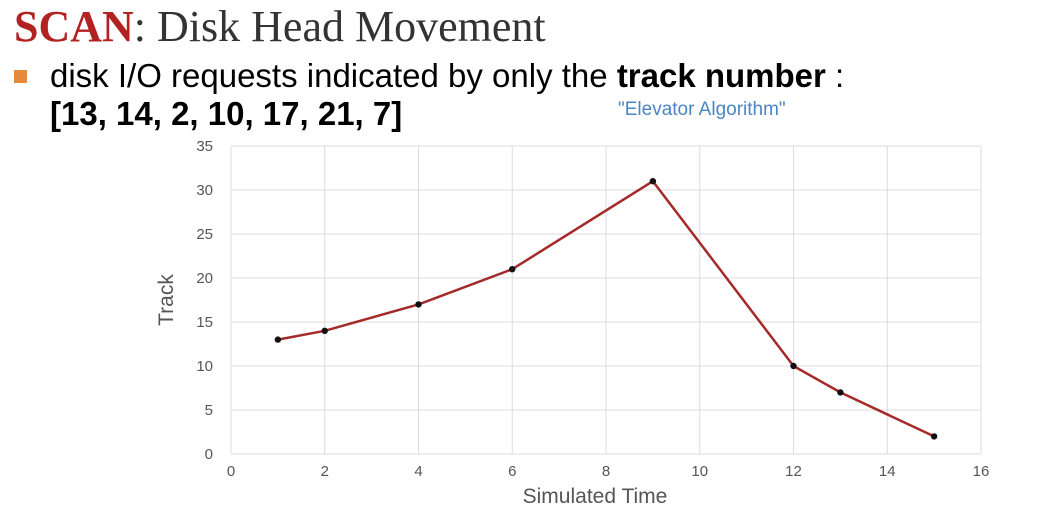  I want to click on x-tick-label: 8, so click(606, 471).